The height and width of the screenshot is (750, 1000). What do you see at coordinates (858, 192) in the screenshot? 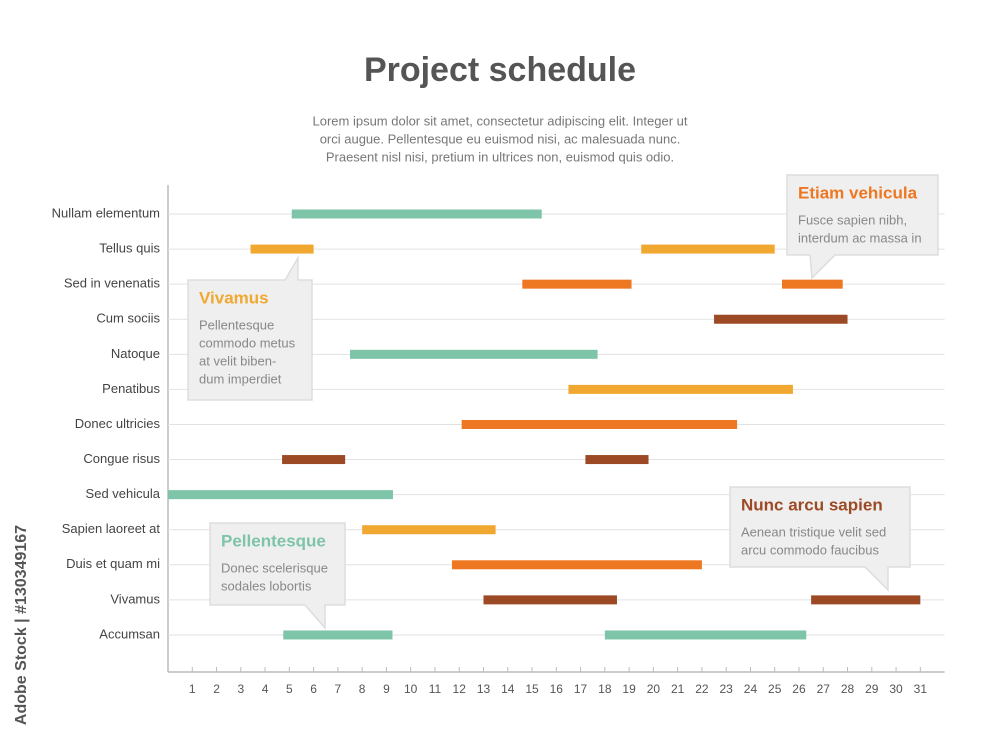
I see `callout-title: Etiam vehicula` at bounding box center [858, 192].